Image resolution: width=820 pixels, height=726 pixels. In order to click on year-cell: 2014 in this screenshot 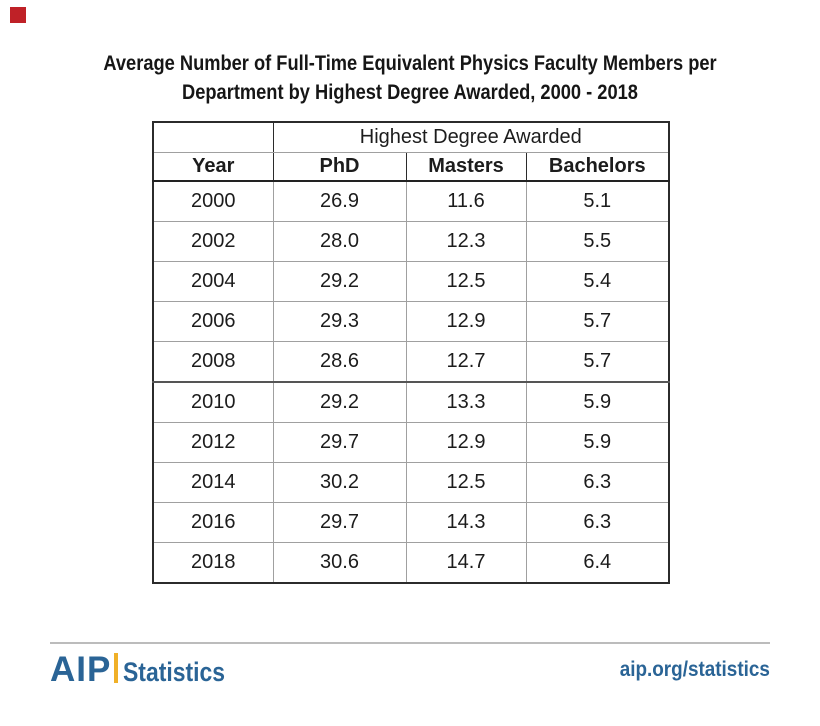, I will do `click(213, 482)`.